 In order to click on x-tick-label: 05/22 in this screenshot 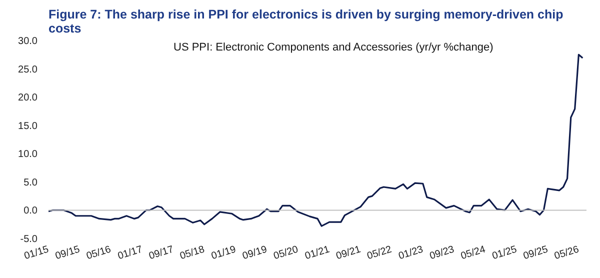, I will do `click(380, 253)`.